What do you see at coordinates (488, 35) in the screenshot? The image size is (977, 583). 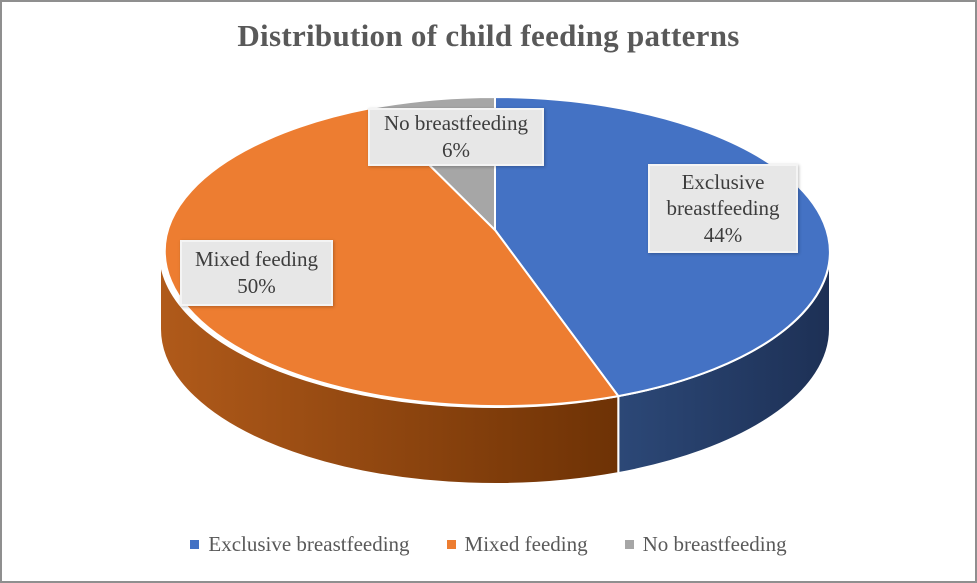 I see `chart-title: Distribution of child feeding patterns` at bounding box center [488, 35].